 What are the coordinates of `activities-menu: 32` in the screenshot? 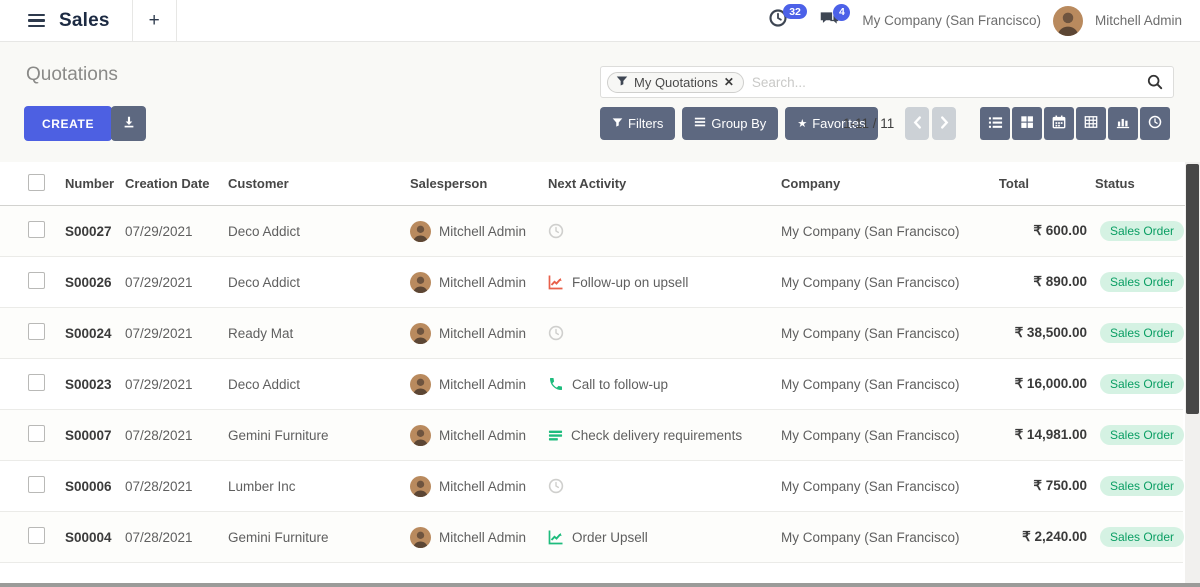 It's located at (788, 18).